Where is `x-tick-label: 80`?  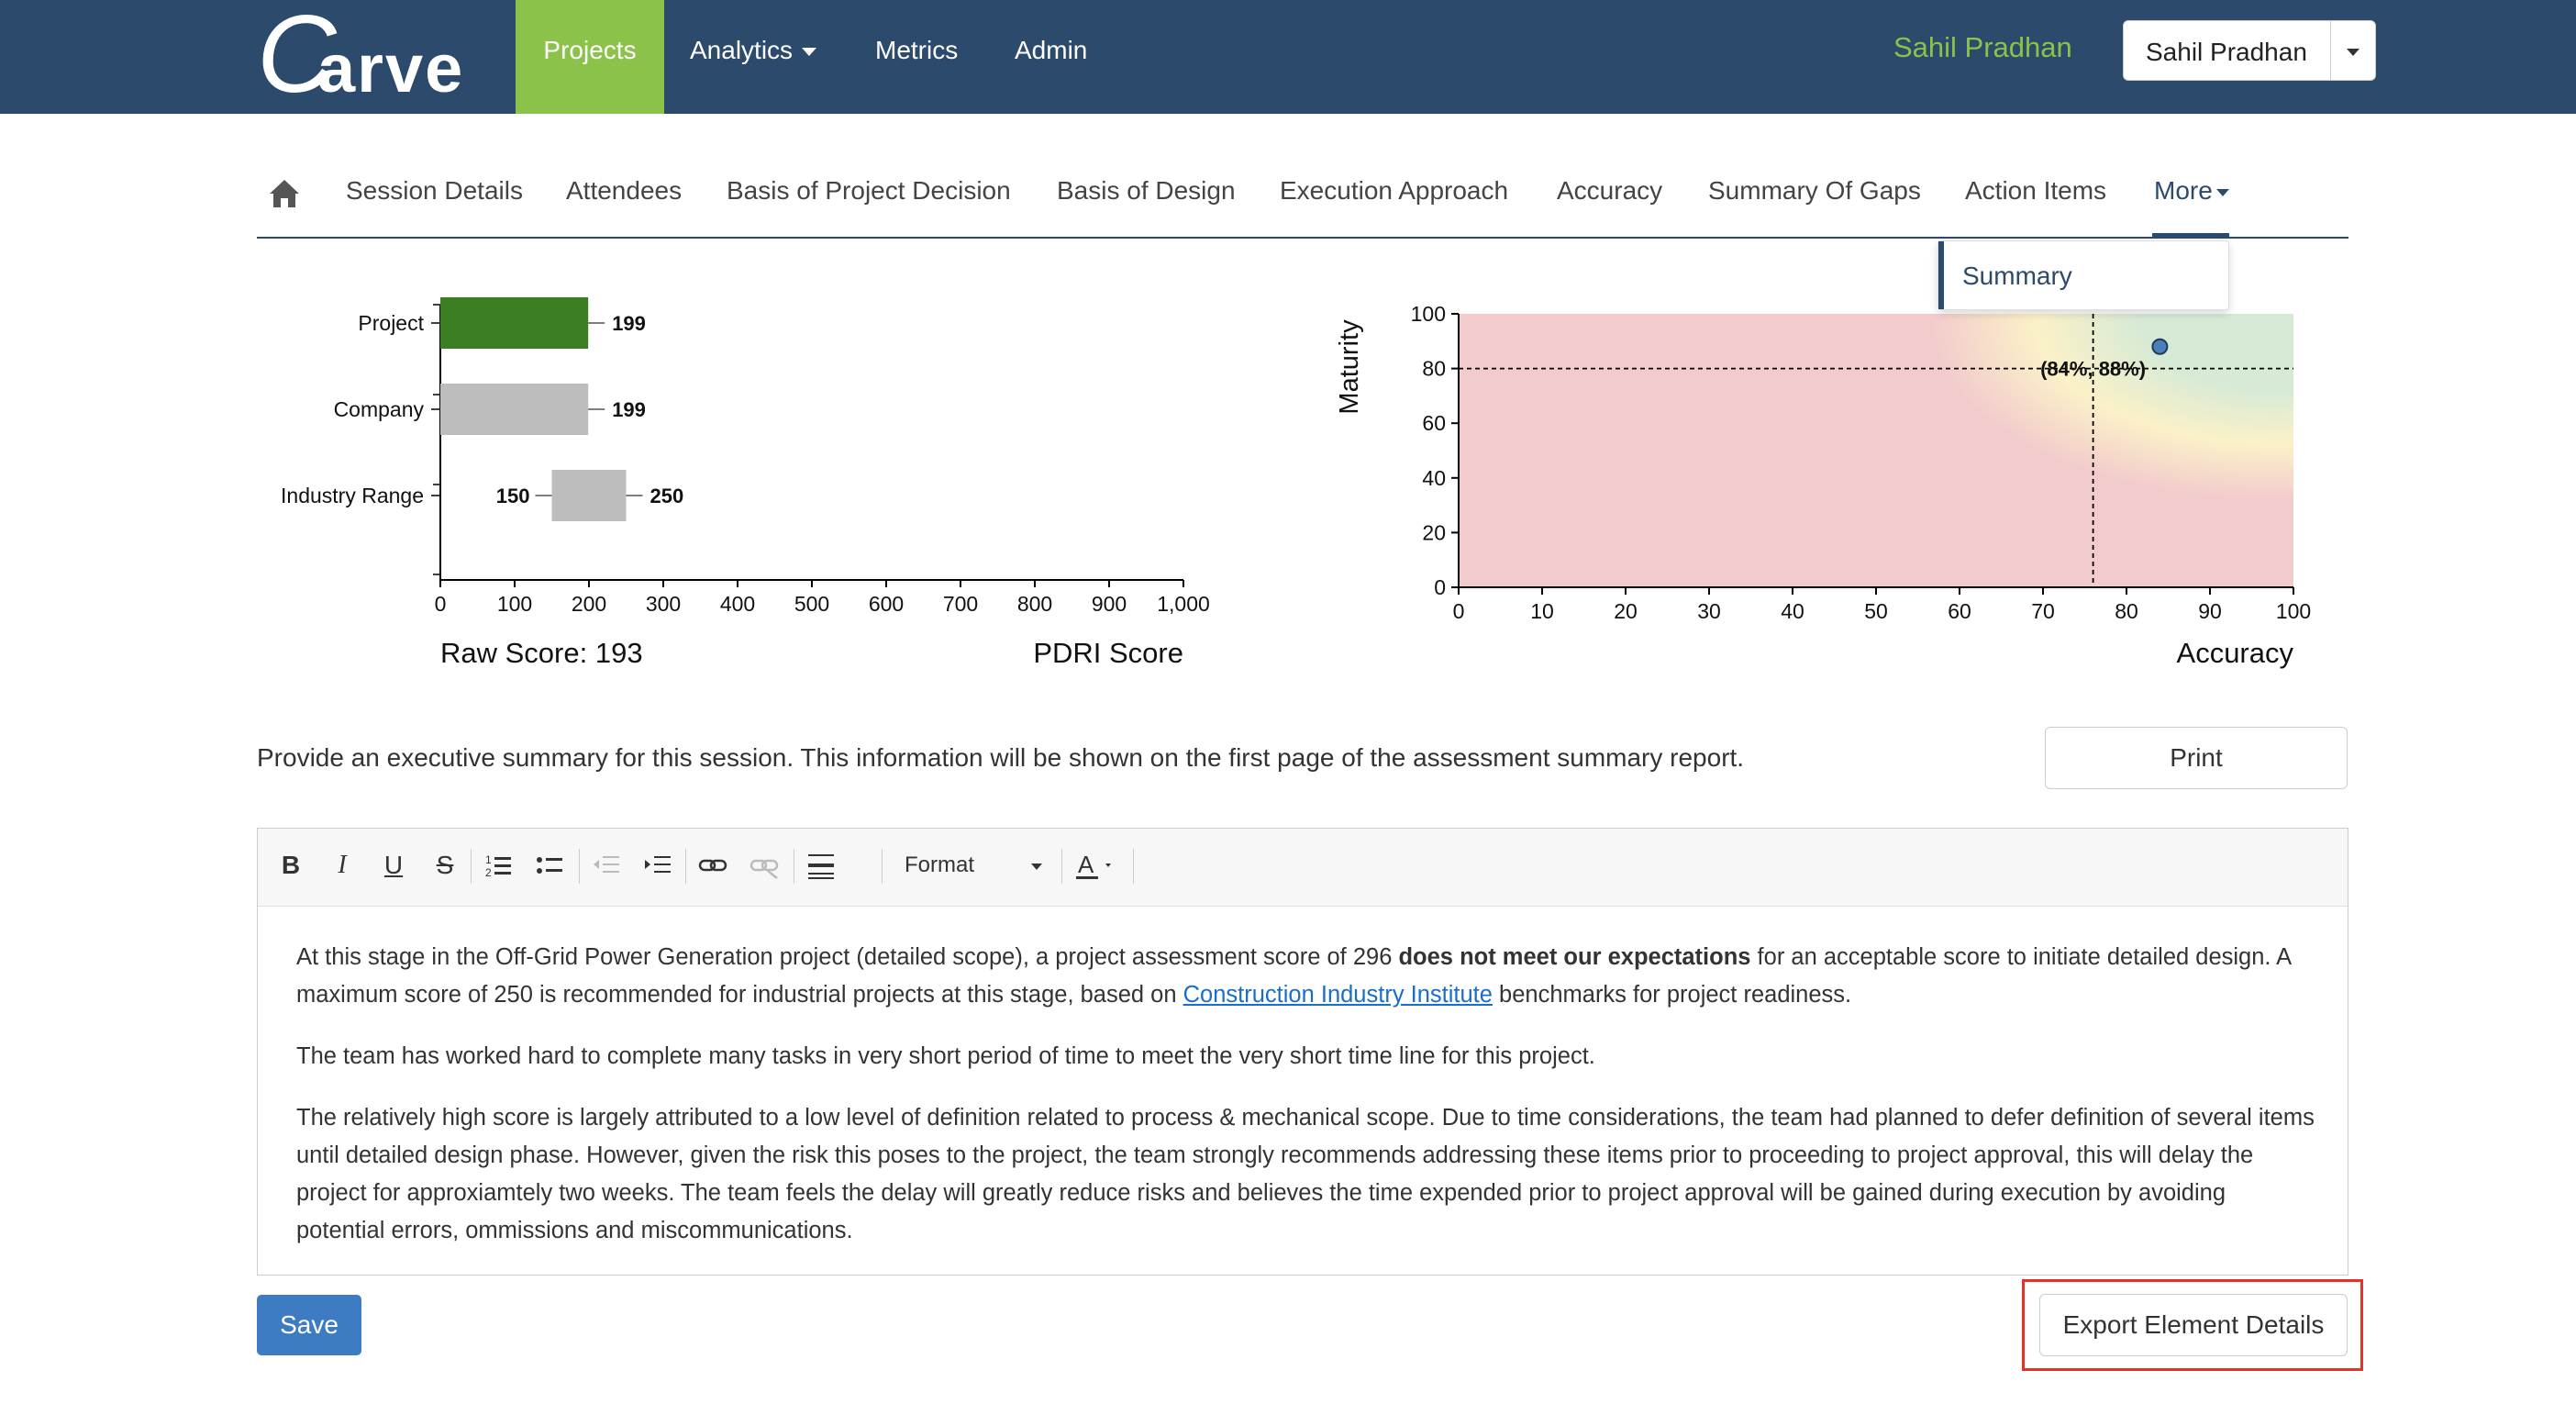 x-tick-label: 80 is located at coordinates (2126, 611).